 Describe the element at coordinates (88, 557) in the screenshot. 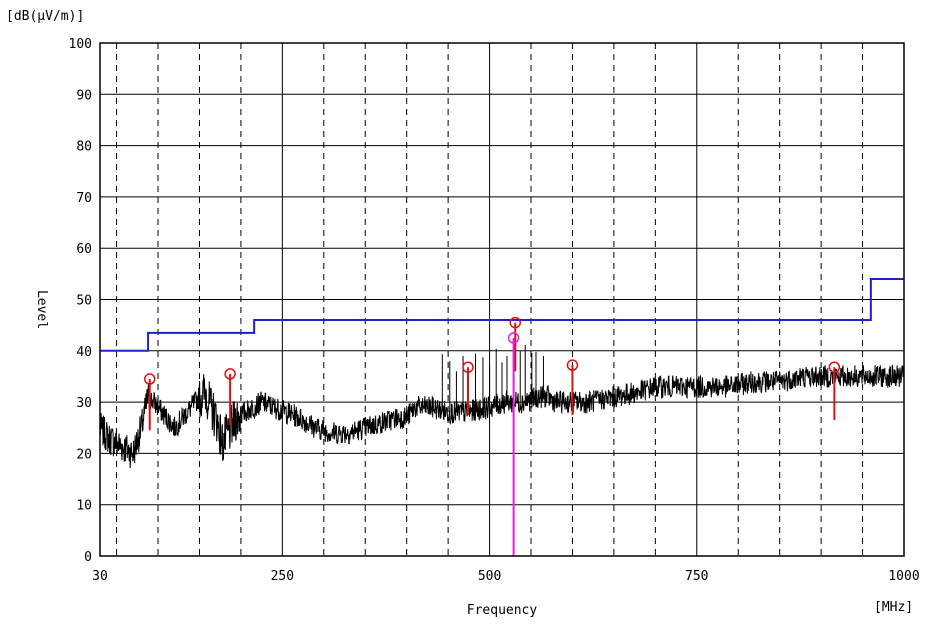

I see `y-tick-label: 0` at that location.